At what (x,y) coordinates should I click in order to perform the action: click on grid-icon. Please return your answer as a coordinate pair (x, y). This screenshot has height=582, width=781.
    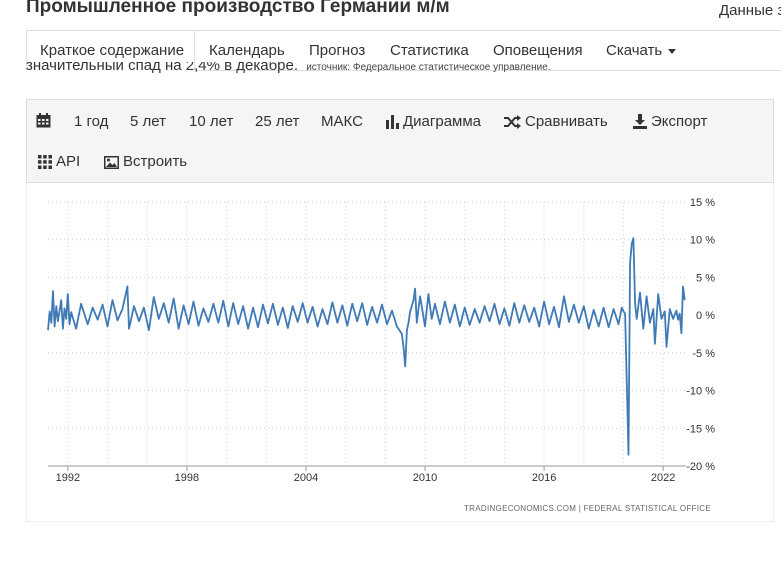
    Looking at the image, I should click on (45, 162).